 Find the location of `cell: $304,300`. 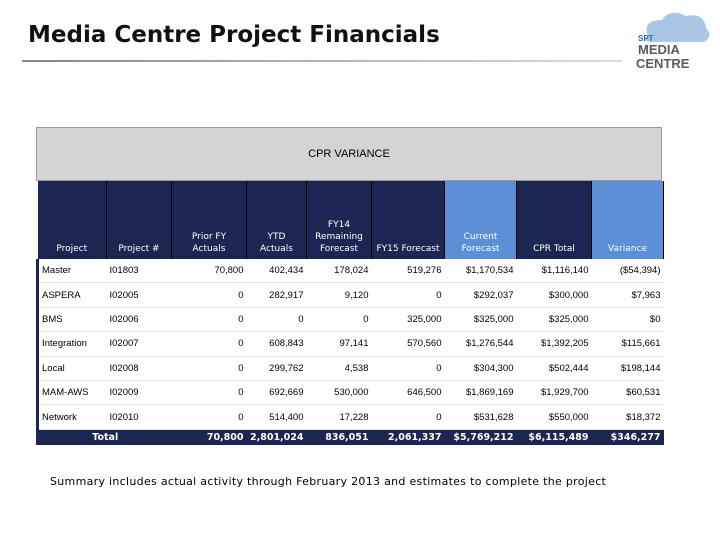

cell: $304,300 is located at coordinates (480, 368).